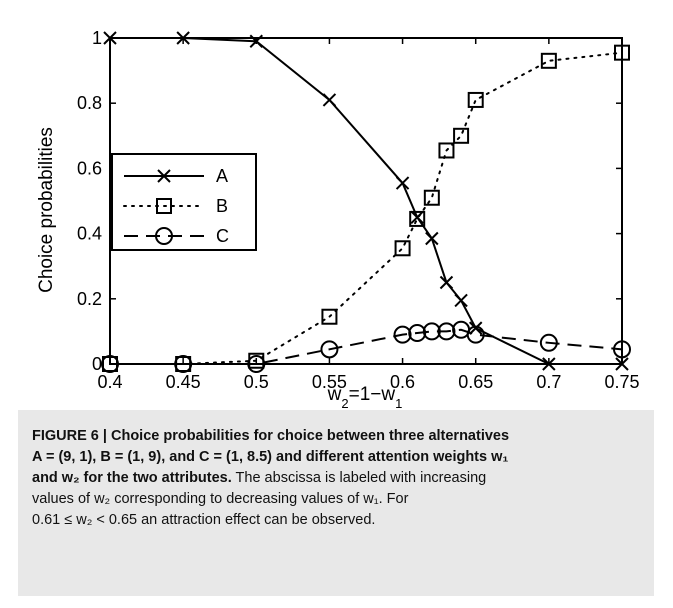  What do you see at coordinates (621, 382) in the screenshot?
I see `x-tick-label: 0.75` at bounding box center [621, 382].